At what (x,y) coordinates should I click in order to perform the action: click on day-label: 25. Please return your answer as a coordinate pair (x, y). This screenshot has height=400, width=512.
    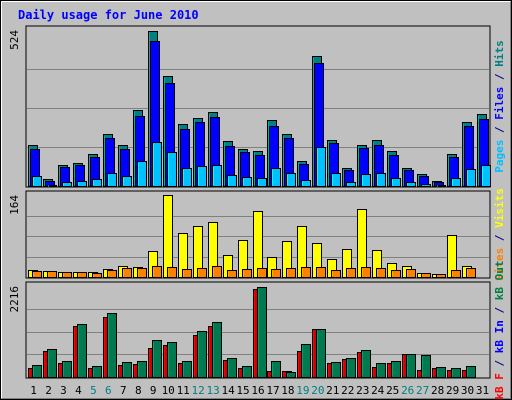
    Looking at the image, I should click on (392, 390).